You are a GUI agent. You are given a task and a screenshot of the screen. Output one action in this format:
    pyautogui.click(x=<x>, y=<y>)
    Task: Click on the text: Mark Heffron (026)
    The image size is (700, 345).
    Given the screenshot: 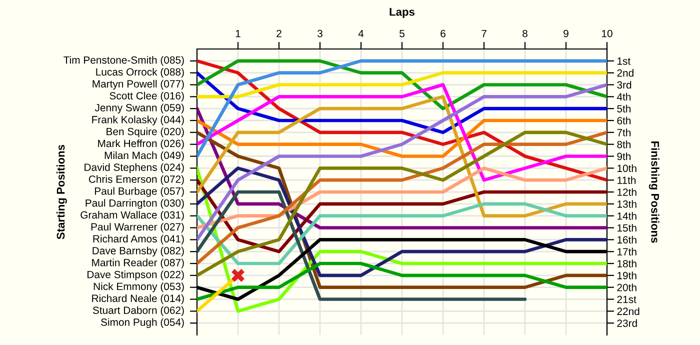 What is the action you would take?
    pyautogui.click(x=141, y=144)
    